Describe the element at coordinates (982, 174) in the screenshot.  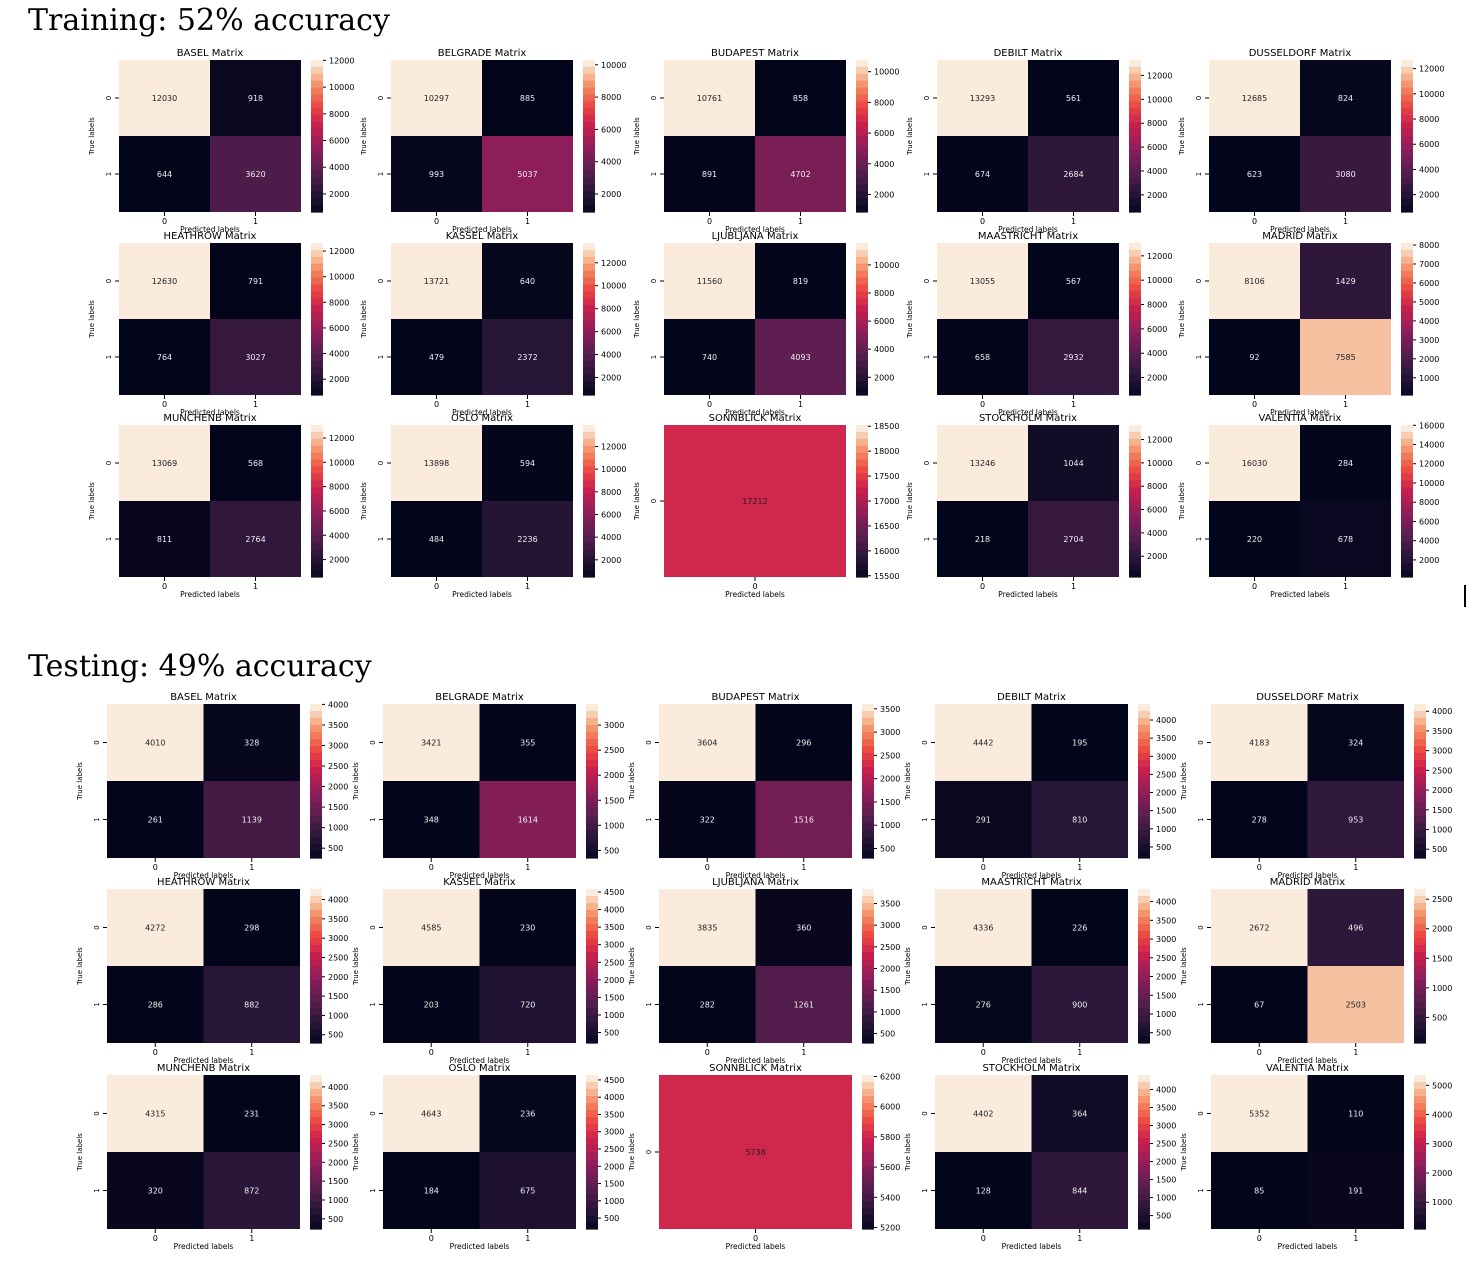
I see `cell-value: 674` at that location.